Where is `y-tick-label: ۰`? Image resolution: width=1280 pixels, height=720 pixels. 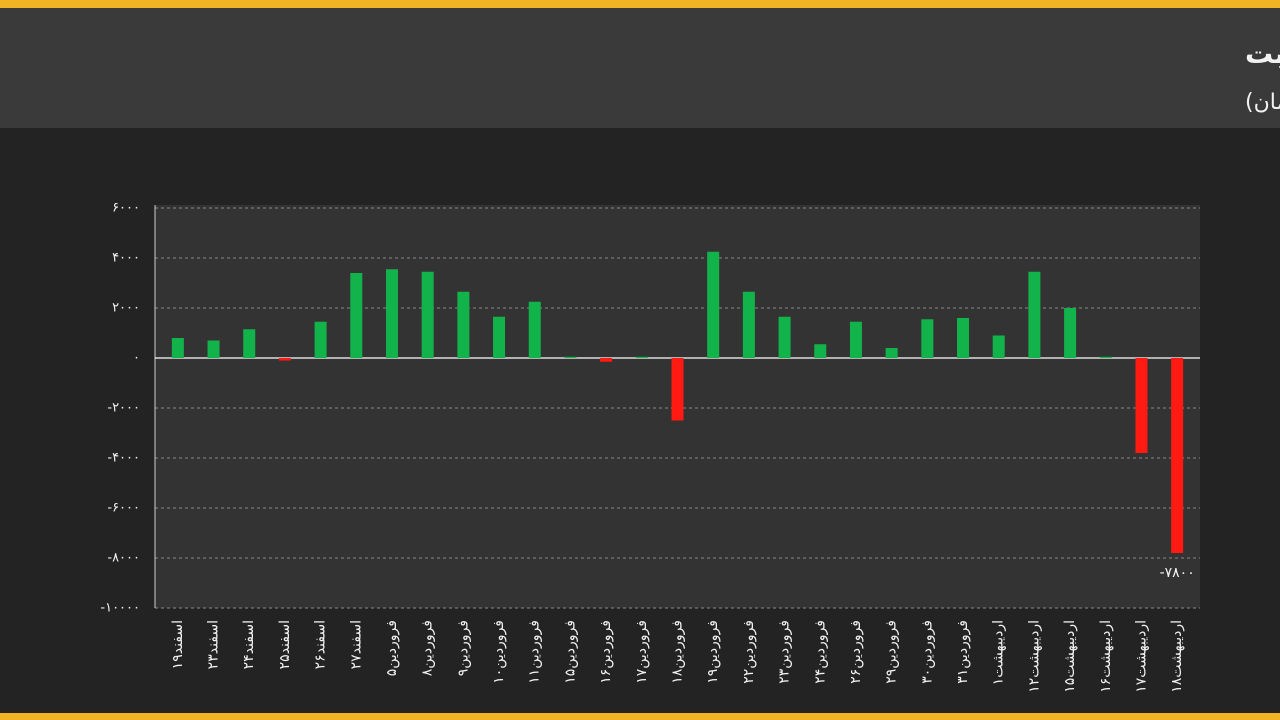
y-tick-label: ۰ is located at coordinates (136, 358).